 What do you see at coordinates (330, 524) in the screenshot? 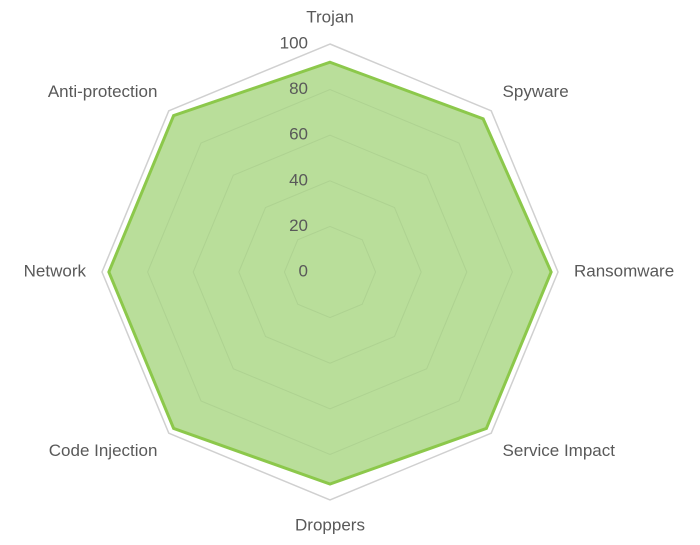
I see `category-label: Droppers` at bounding box center [330, 524].